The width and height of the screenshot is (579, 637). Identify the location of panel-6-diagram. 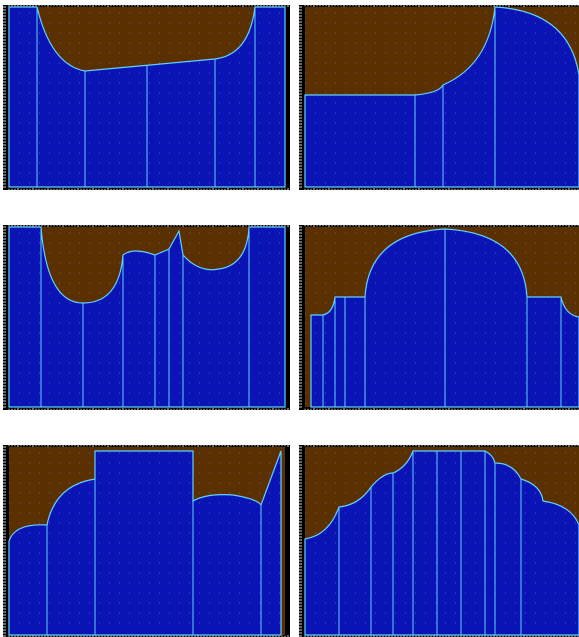
(439, 541).